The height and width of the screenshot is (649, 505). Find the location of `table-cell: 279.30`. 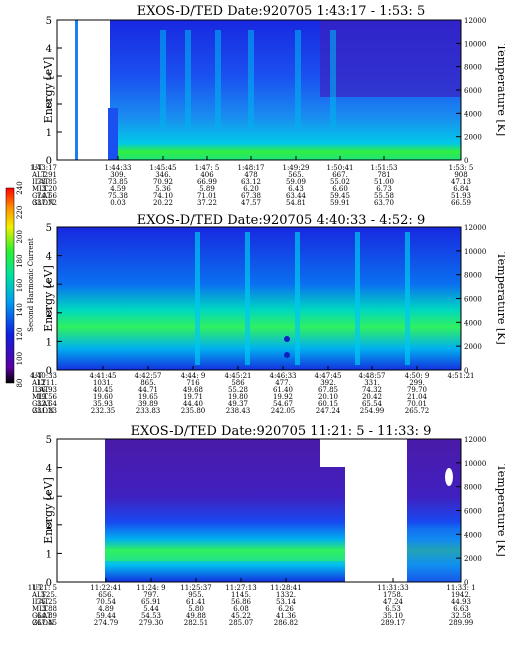

table-cell: 279.30 is located at coordinates (151, 623).